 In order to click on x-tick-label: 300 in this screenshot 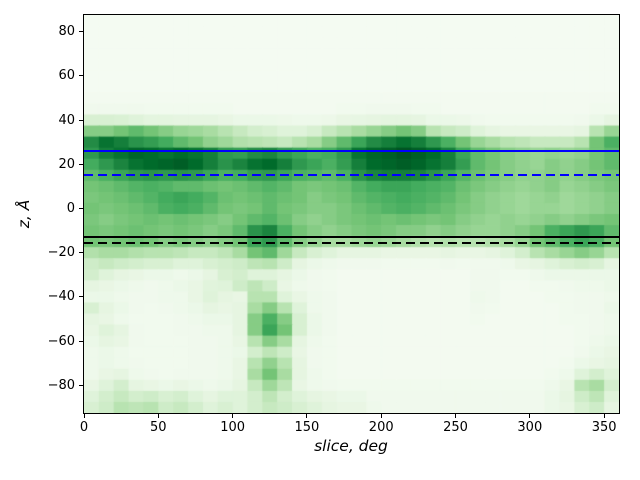, I will do `click(530, 427)`.